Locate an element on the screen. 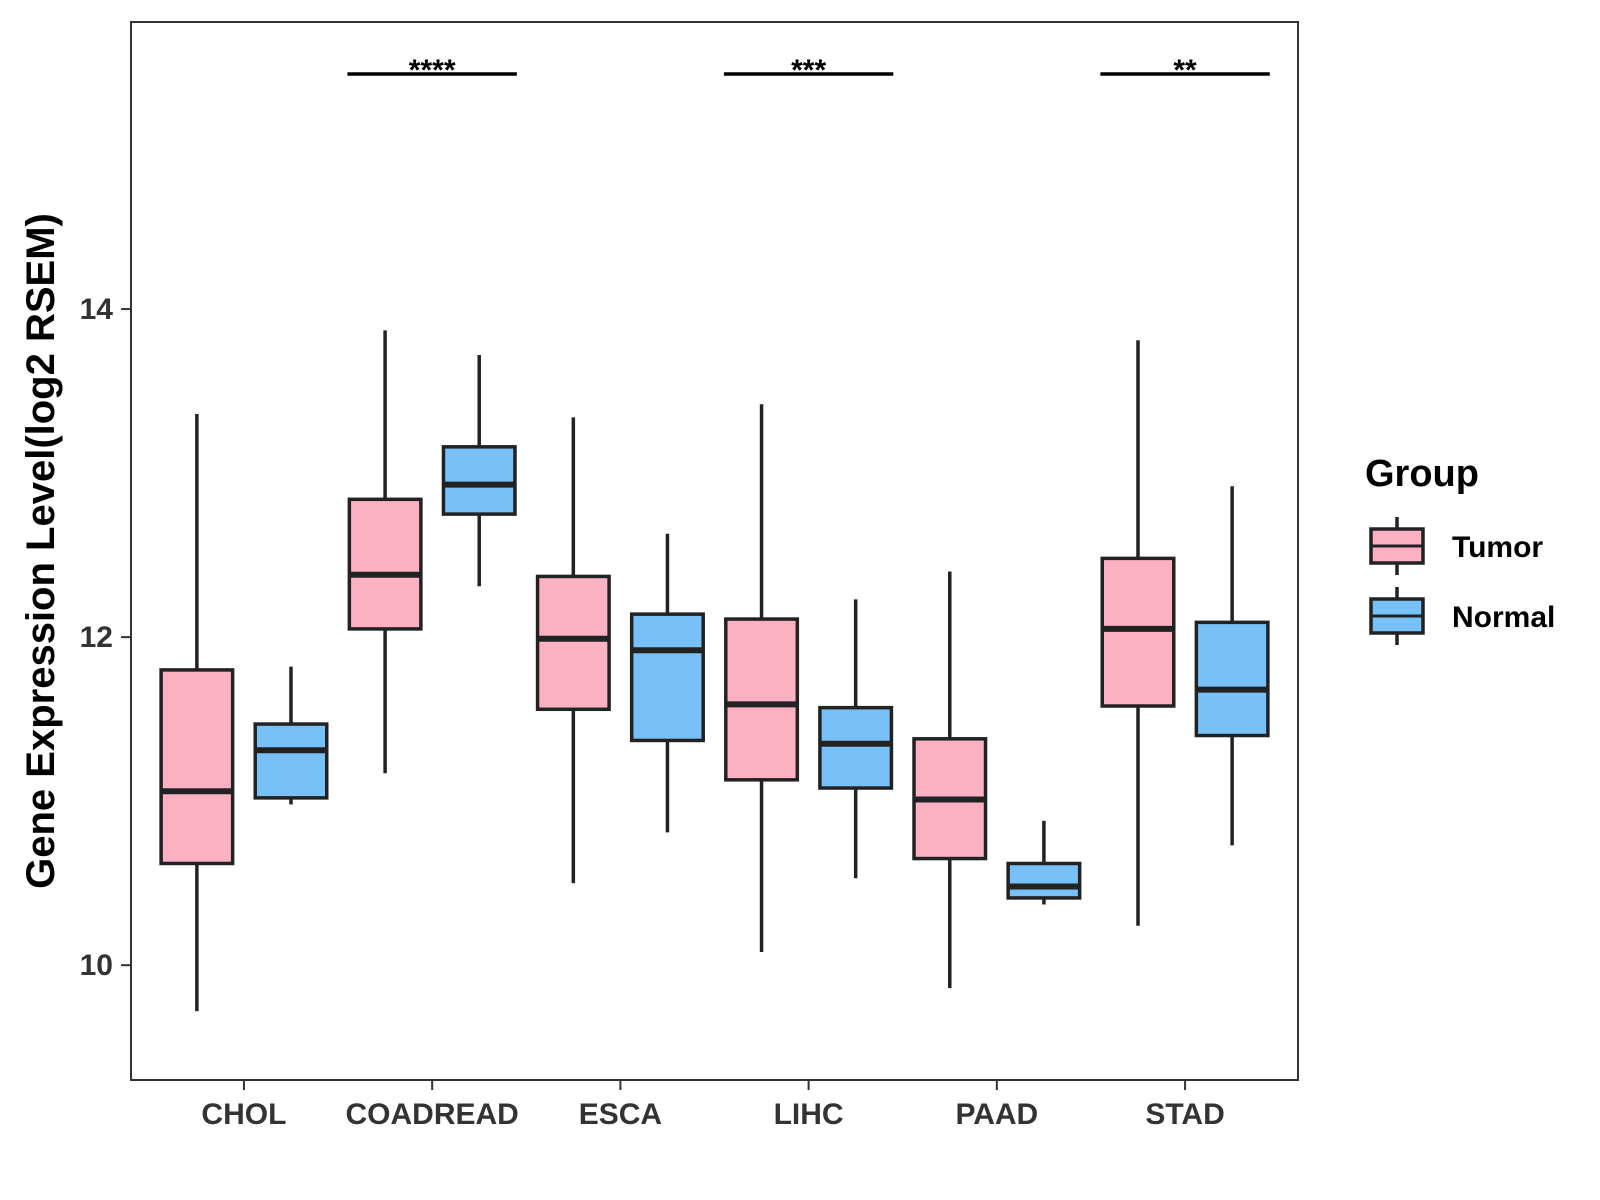 The height and width of the screenshot is (1200, 1600). significance-annotations: **** *** ** is located at coordinates (808, 70).